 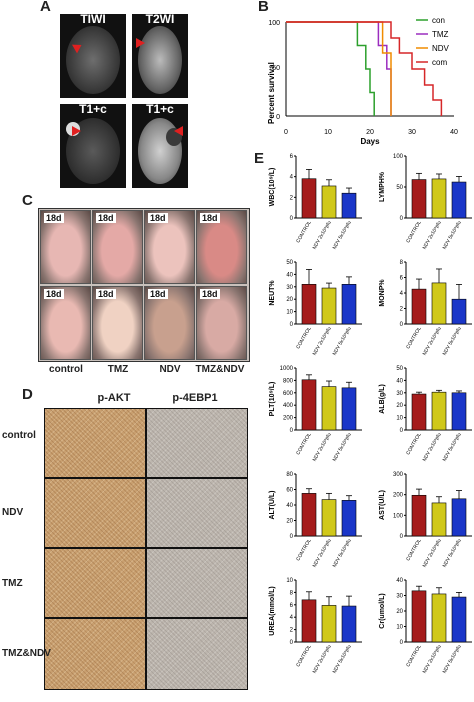 What do you see at coordinates (93, 20) in the screenshot?
I see `mri-t1wi-label: TIWI` at bounding box center [93, 20].